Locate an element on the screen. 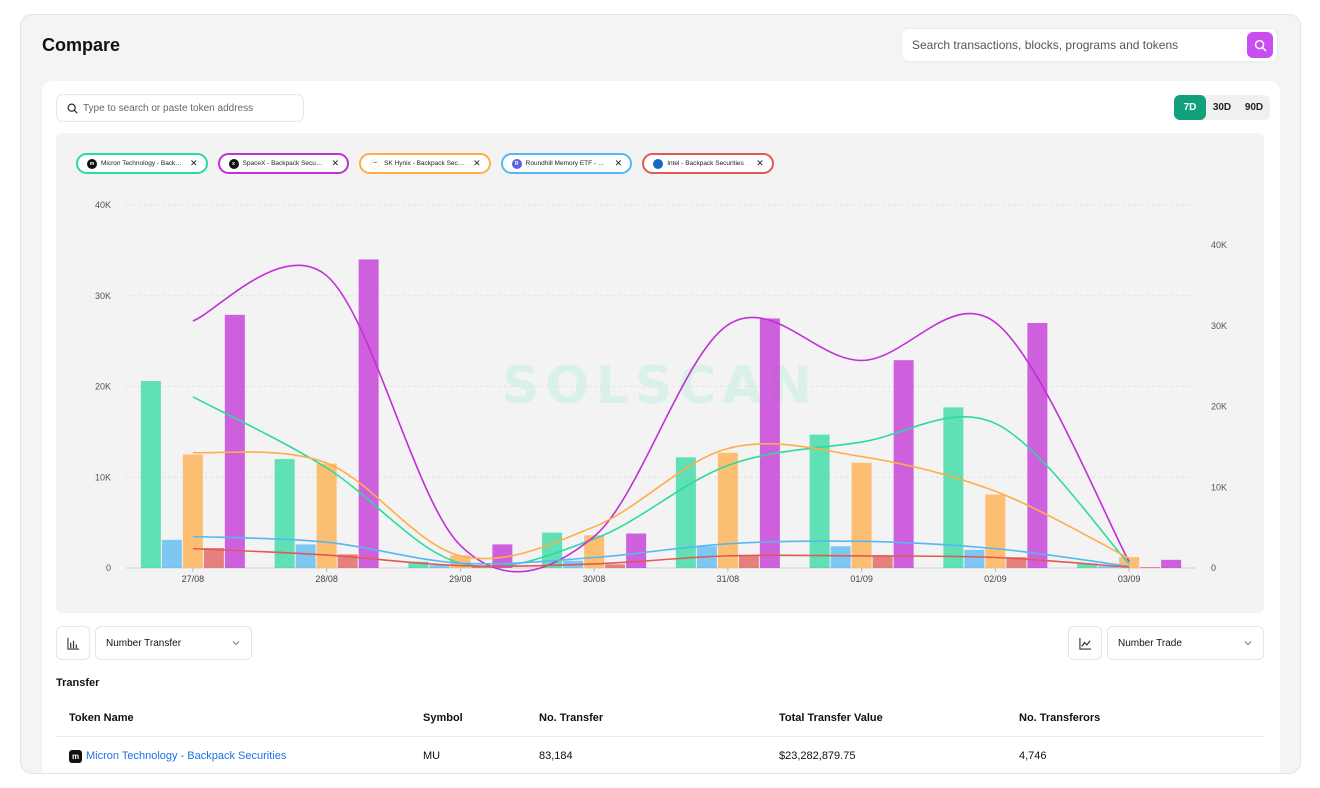  transferors-cell: 4,746 is located at coordinates (1033, 756).